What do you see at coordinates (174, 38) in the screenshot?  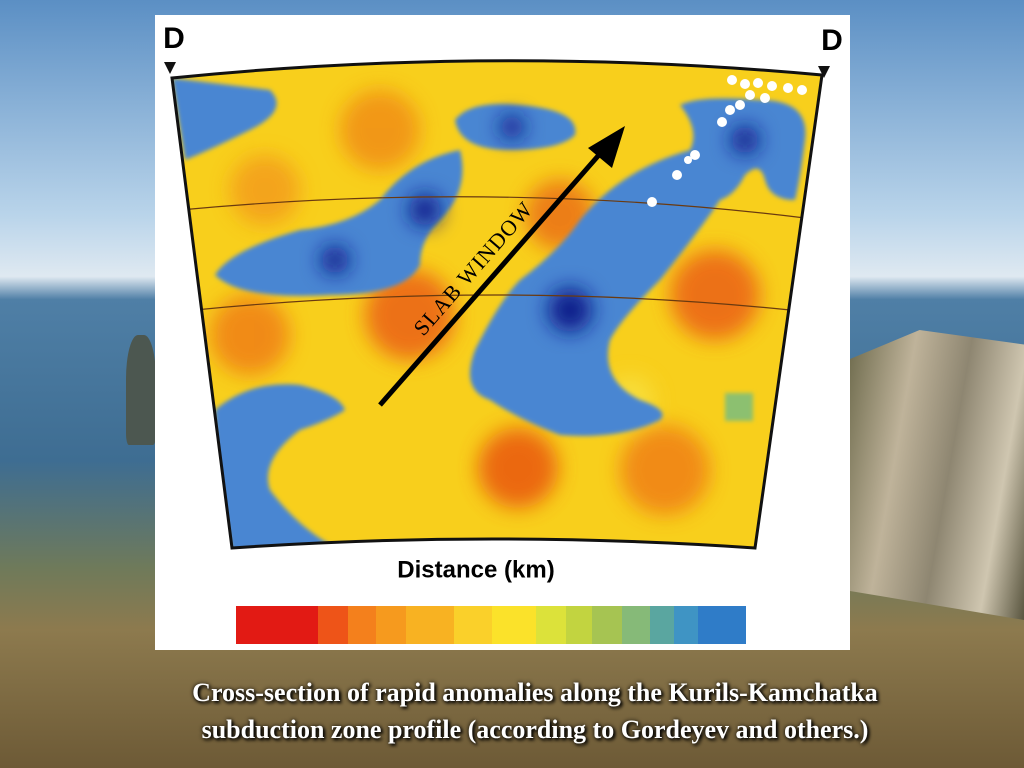 I see `profile-start-label: D` at bounding box center [174, 38].